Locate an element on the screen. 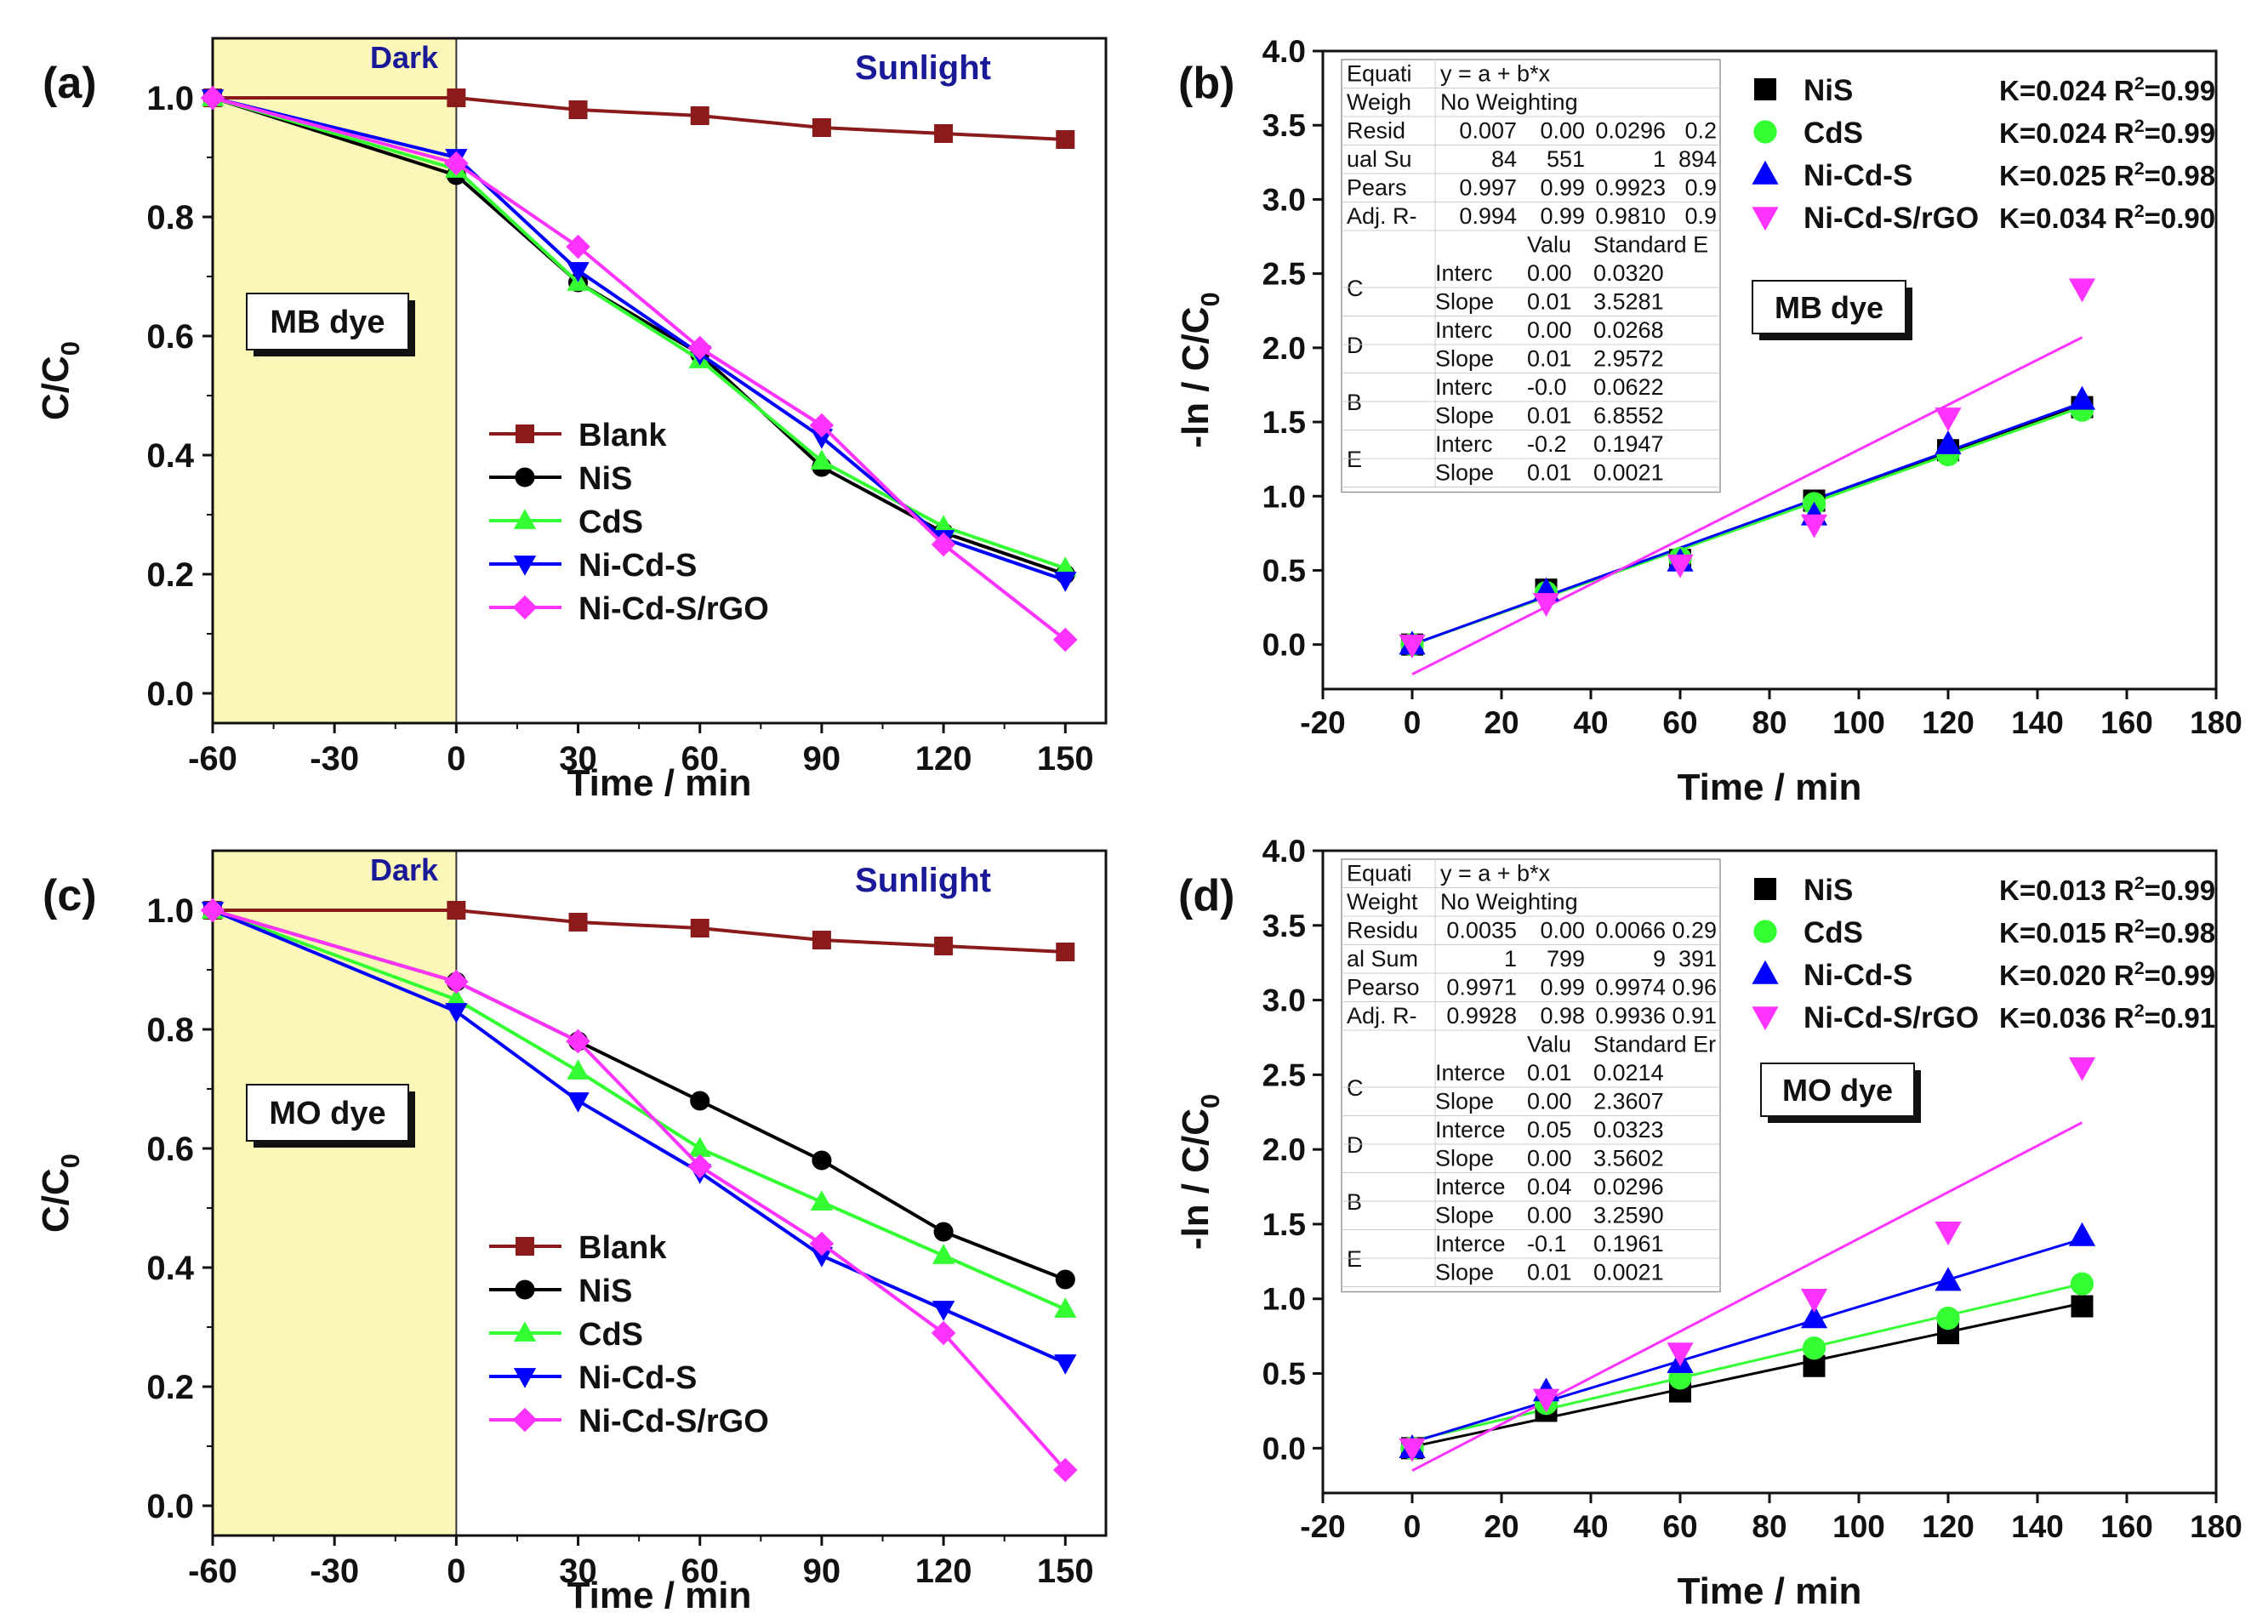 This screenshot has height=1624, width=2268. table-group: C is located at coordinates (1355, 1088).